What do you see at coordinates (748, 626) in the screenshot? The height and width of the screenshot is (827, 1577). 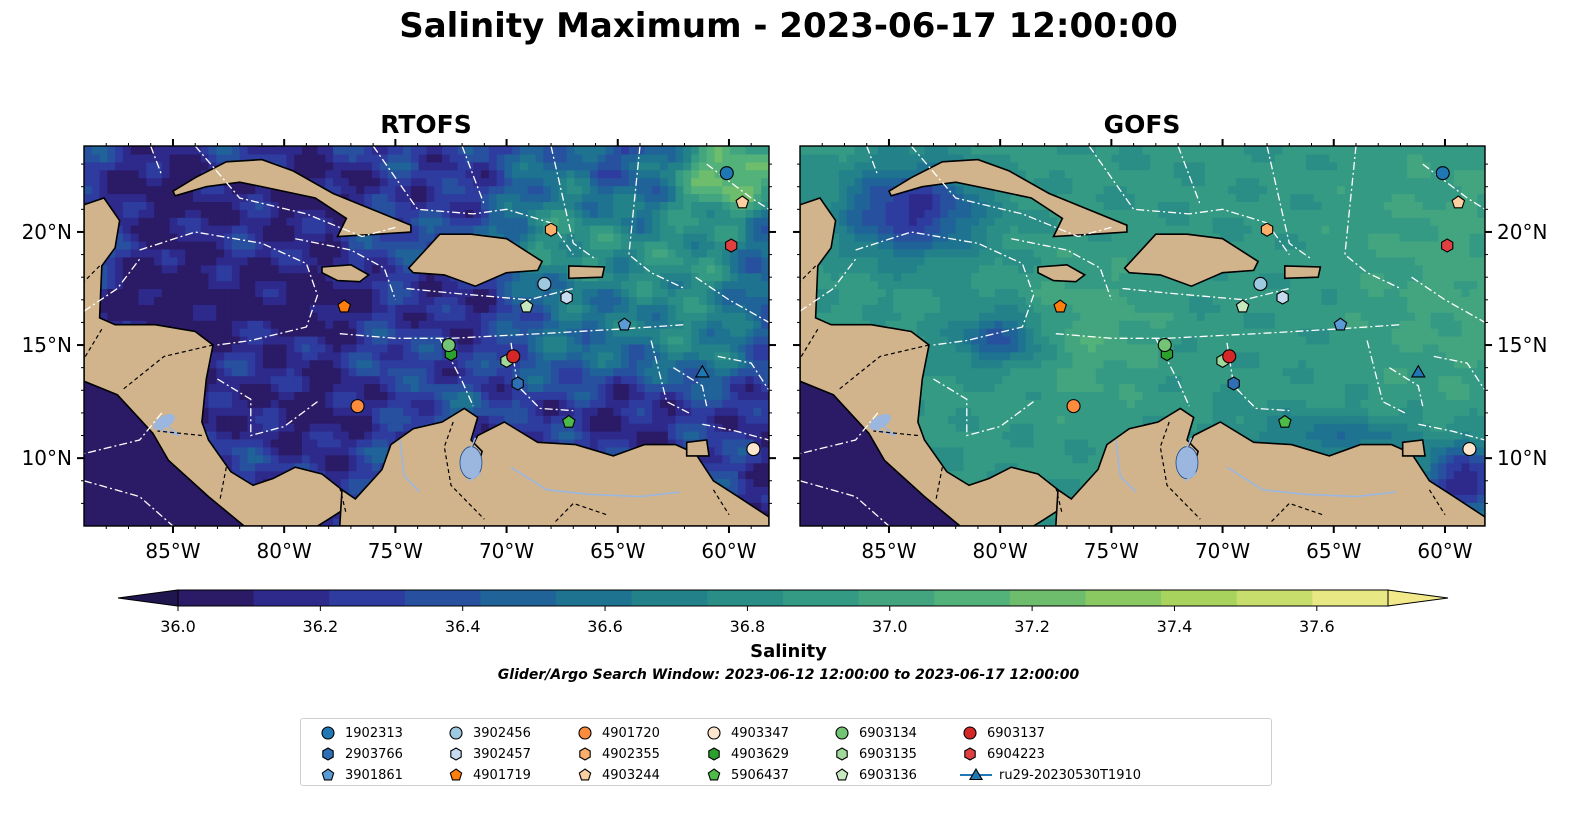 I see `colorbar-tick-label: 36.8` at bounding box center [748, 626].